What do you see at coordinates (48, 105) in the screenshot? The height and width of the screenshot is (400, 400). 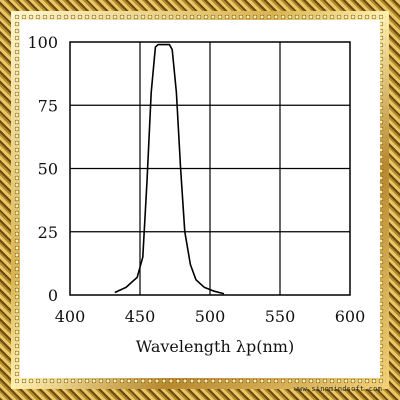 I see `y-tick-label: 75` at bounding box center [48, 105].